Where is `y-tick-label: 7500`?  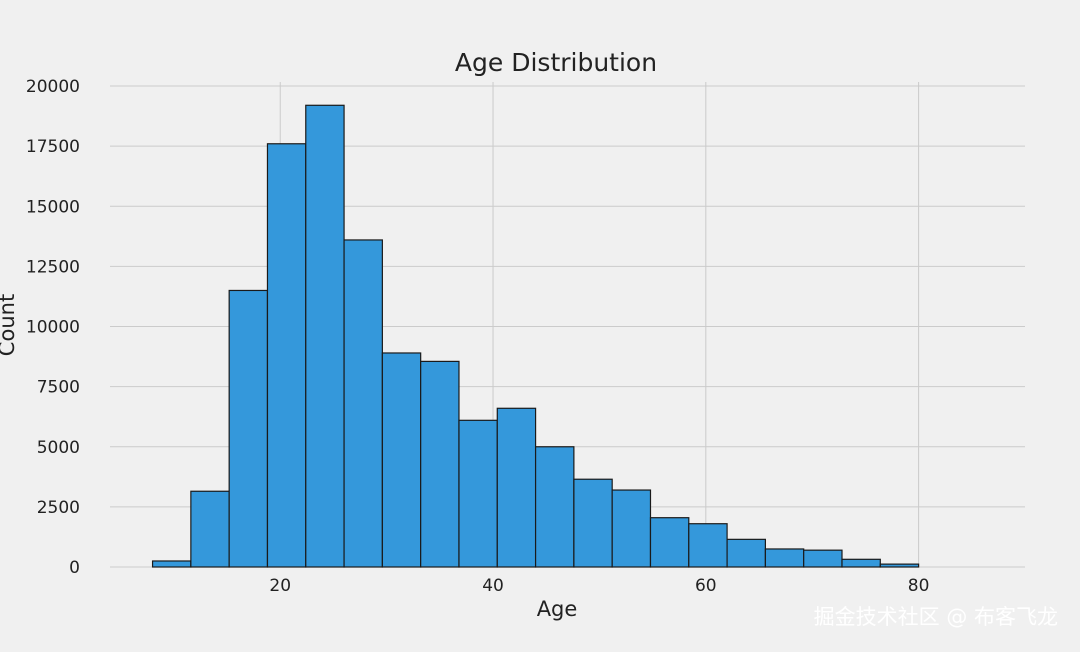 y-tick-label: 7500 is located at coordinates (58, 388).